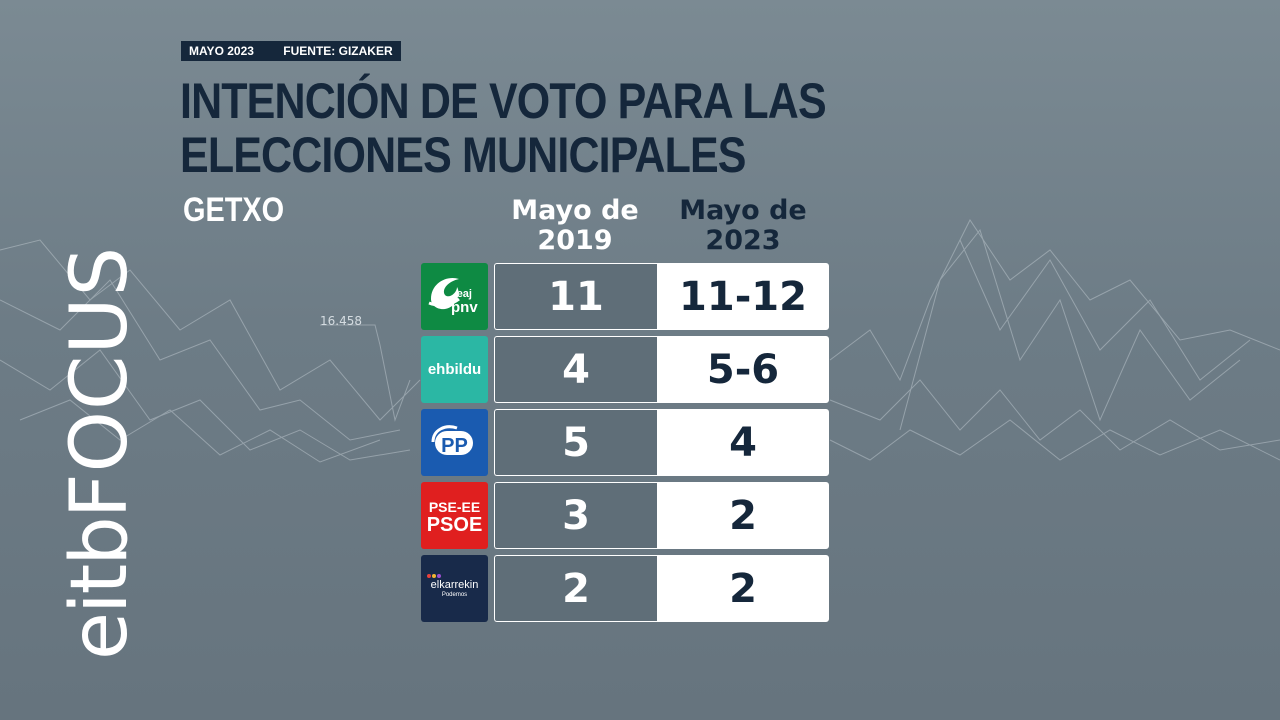 Image resolution: width=1280 pixels, height=720 pixels. I want to click on elkarrekin-logo-line1: elkarrekin, so click(454, 584).